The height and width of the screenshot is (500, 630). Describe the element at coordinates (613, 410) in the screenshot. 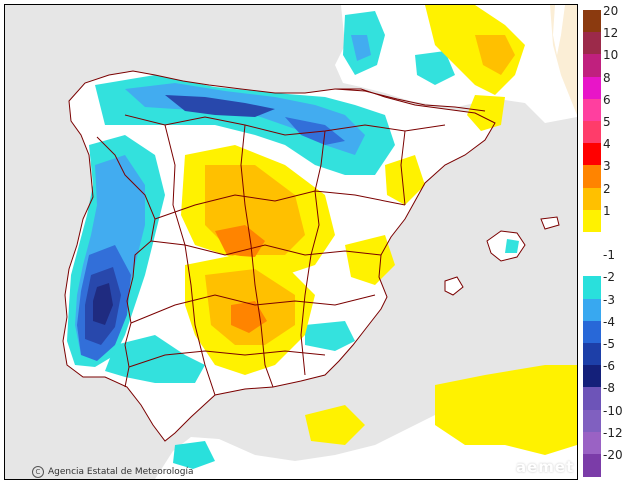

I see `legend-label: -10` at that location.